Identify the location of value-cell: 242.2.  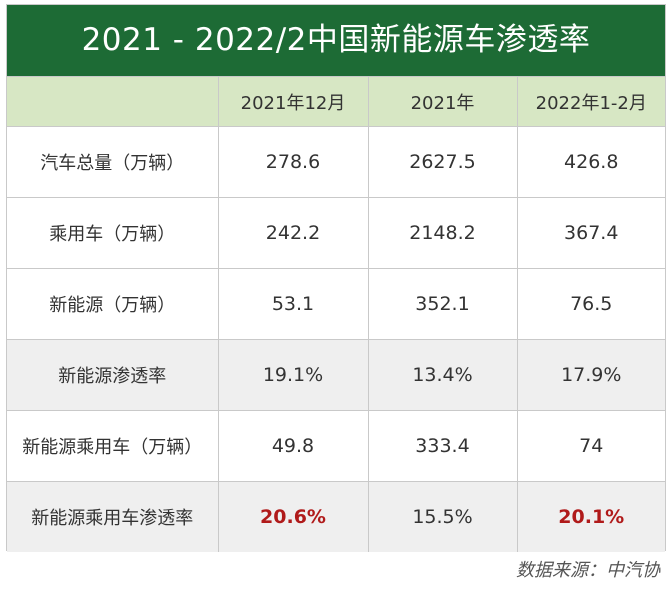
(293, 233).